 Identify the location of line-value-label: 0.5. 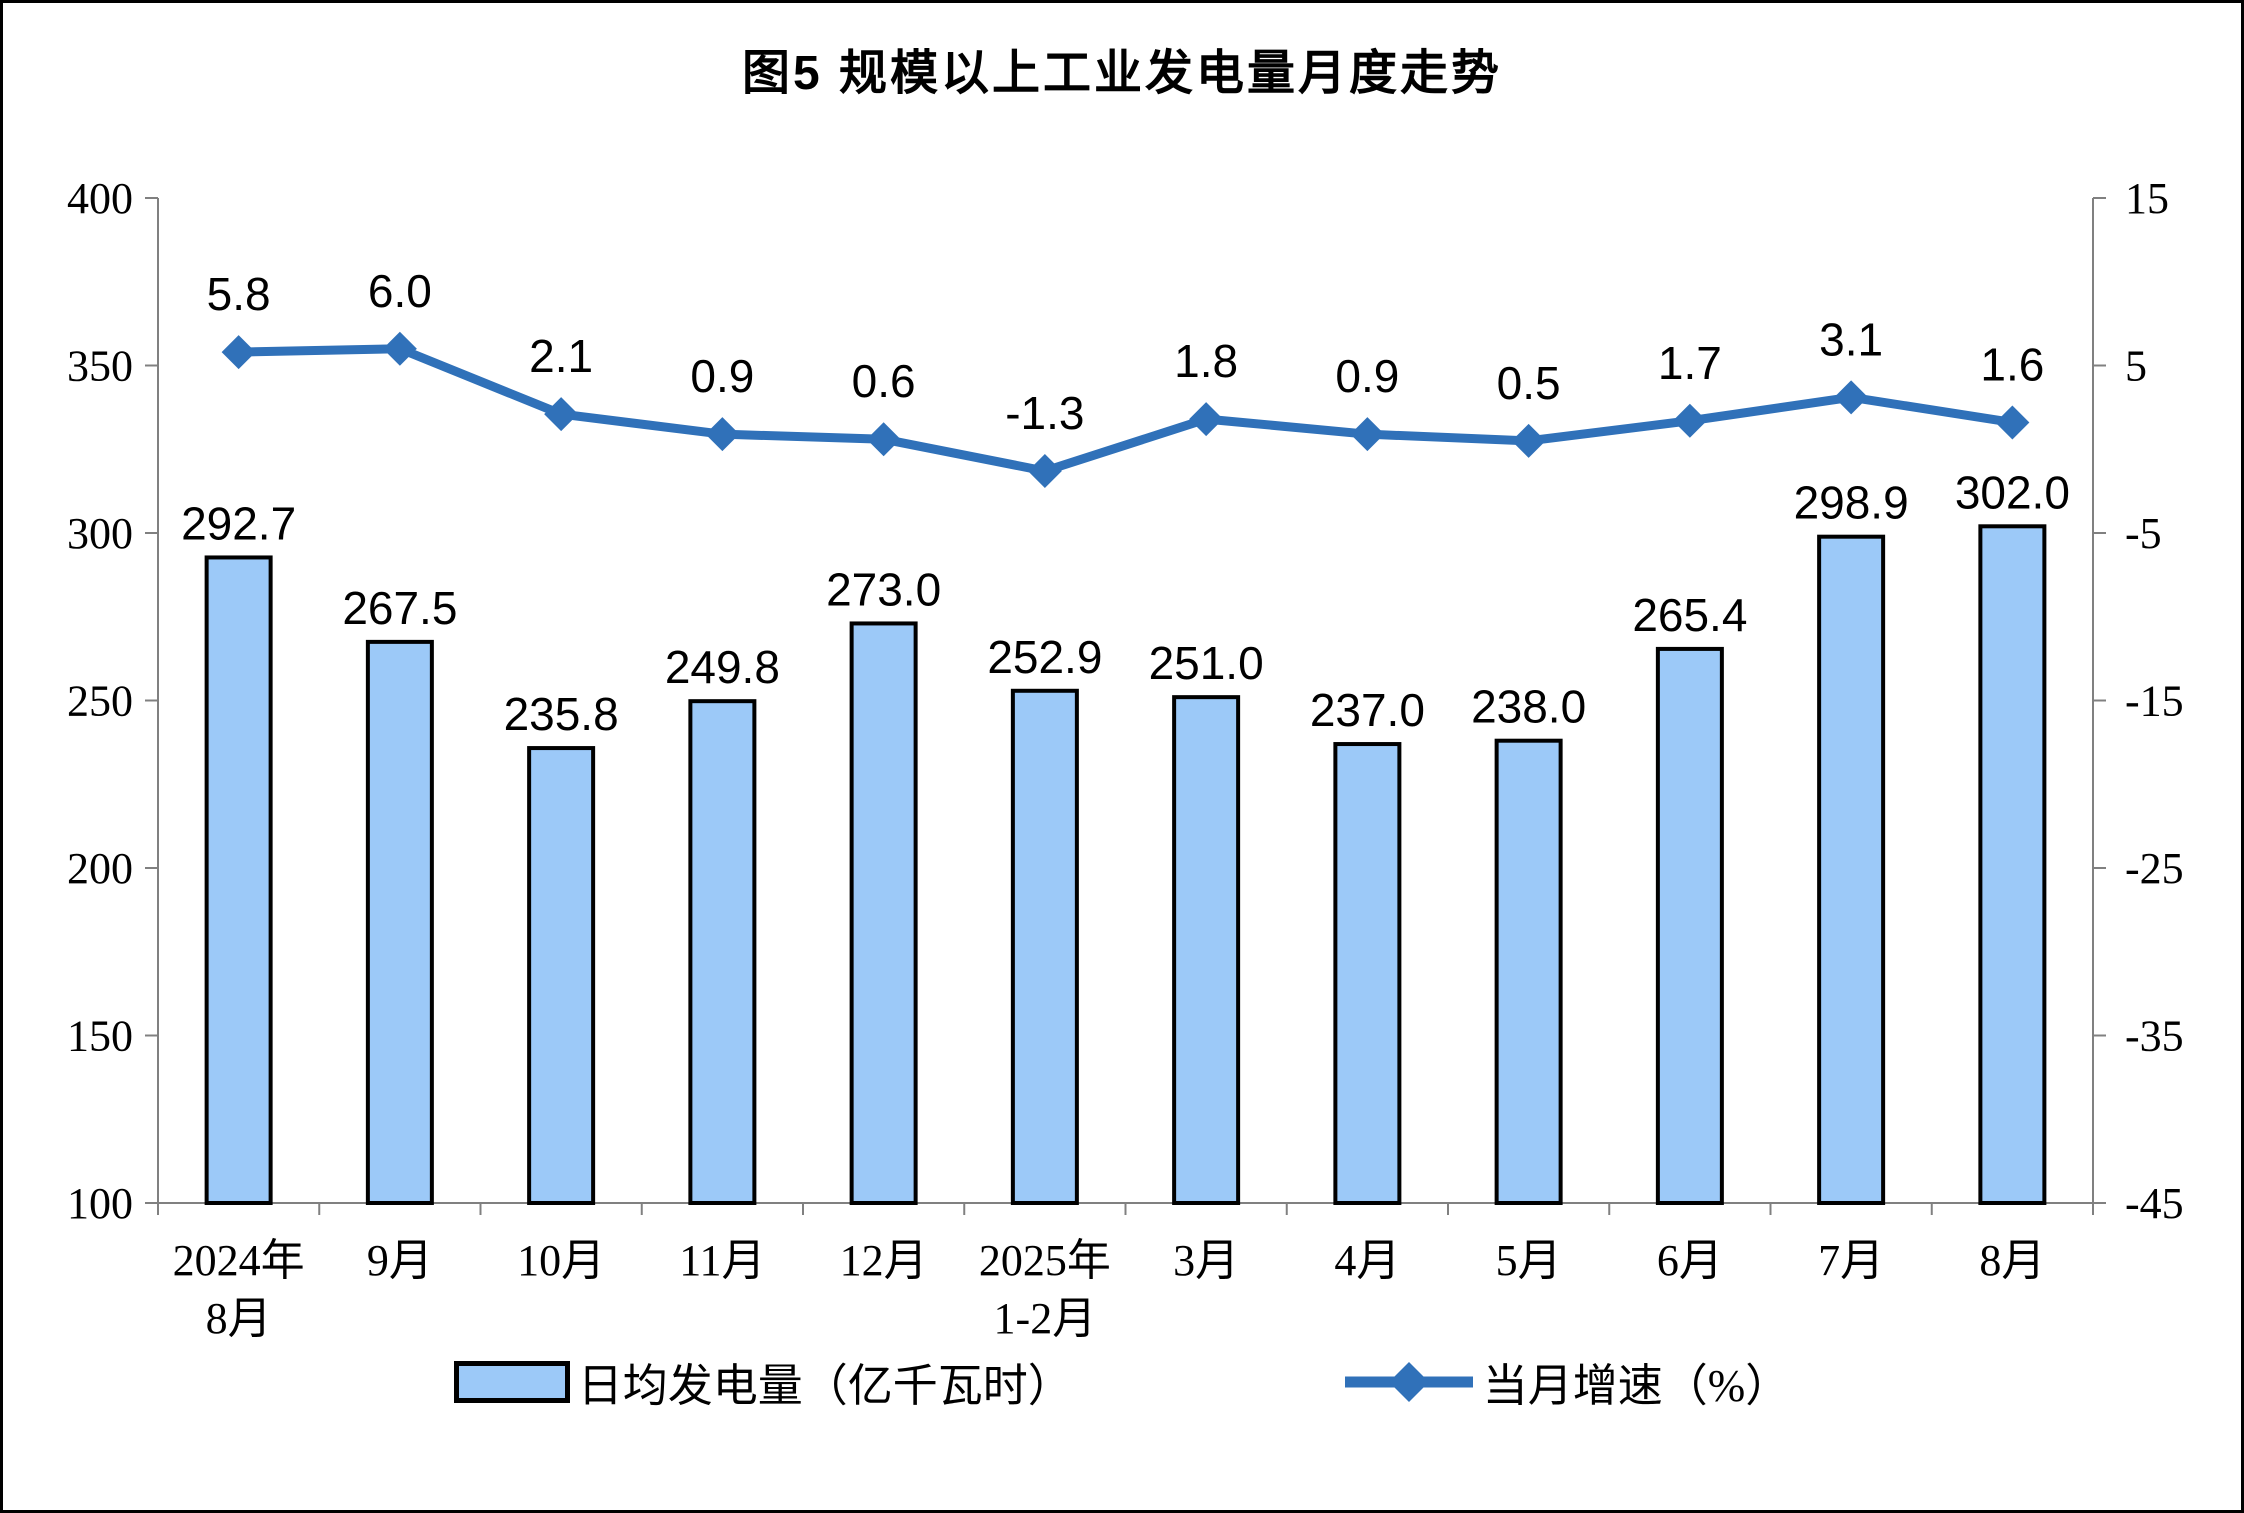
(1529, 383).